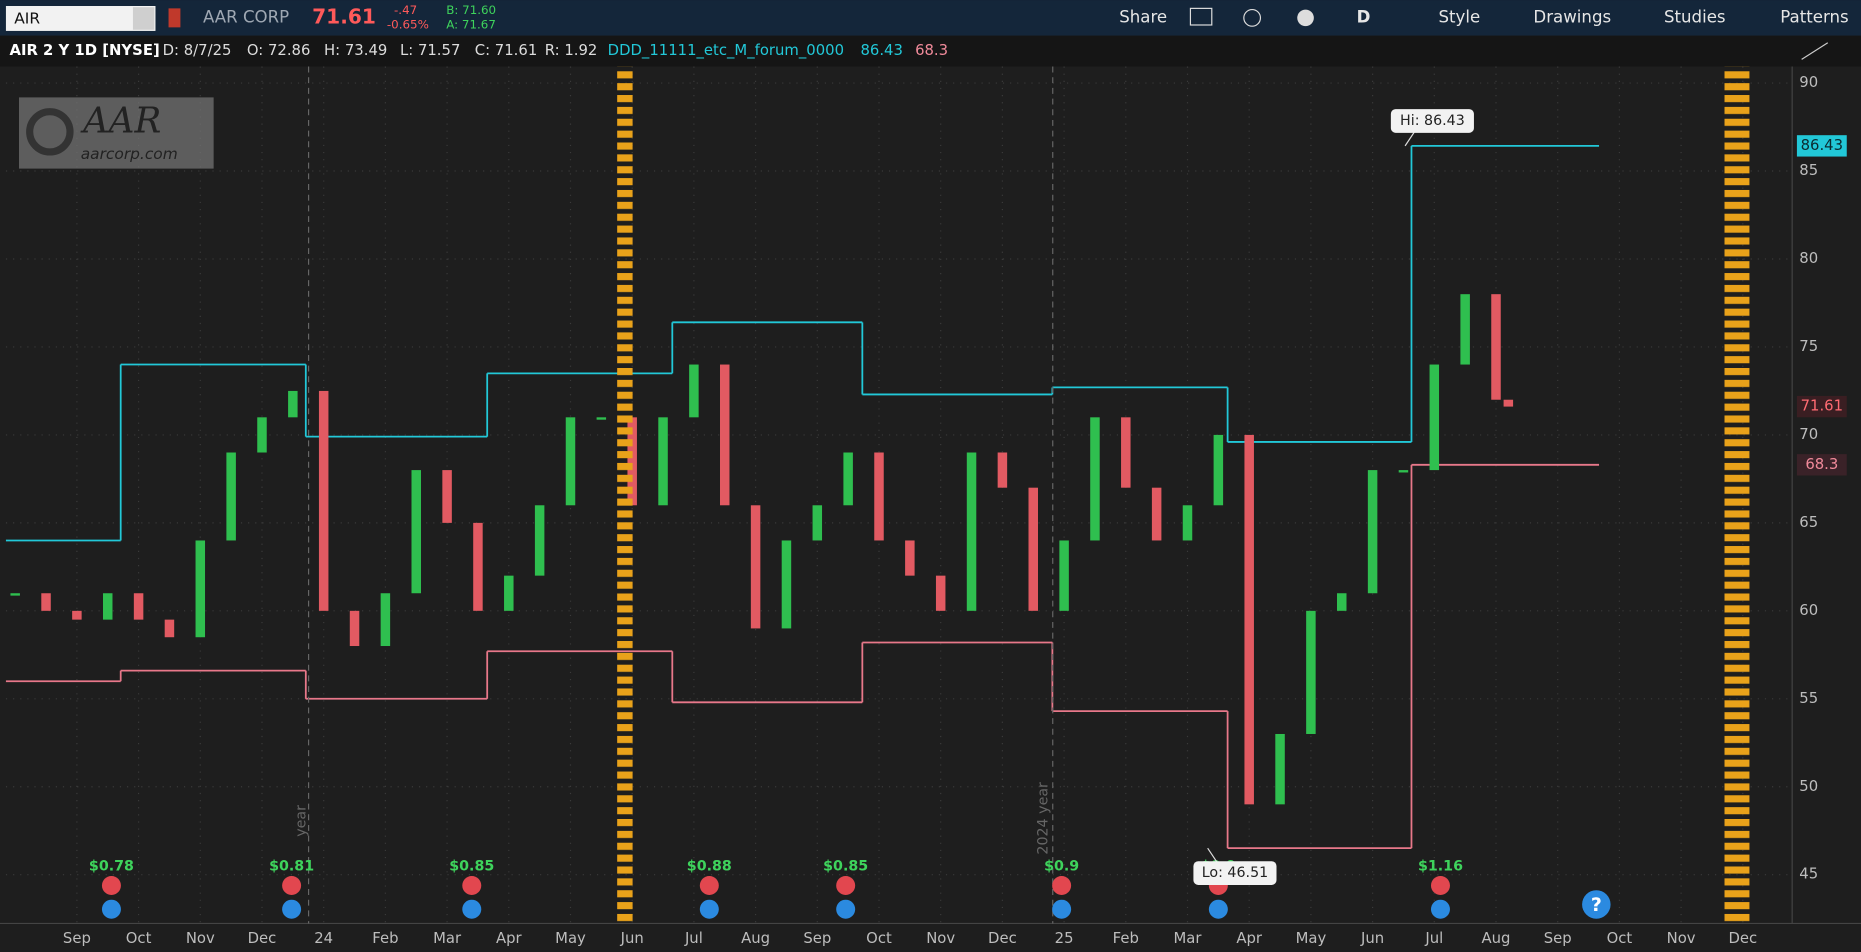 This screenshot has width=1861, height=952. Describe the element at coordinates (344, 16) in the screenshot. I see `last-price: 71.61` at that location.